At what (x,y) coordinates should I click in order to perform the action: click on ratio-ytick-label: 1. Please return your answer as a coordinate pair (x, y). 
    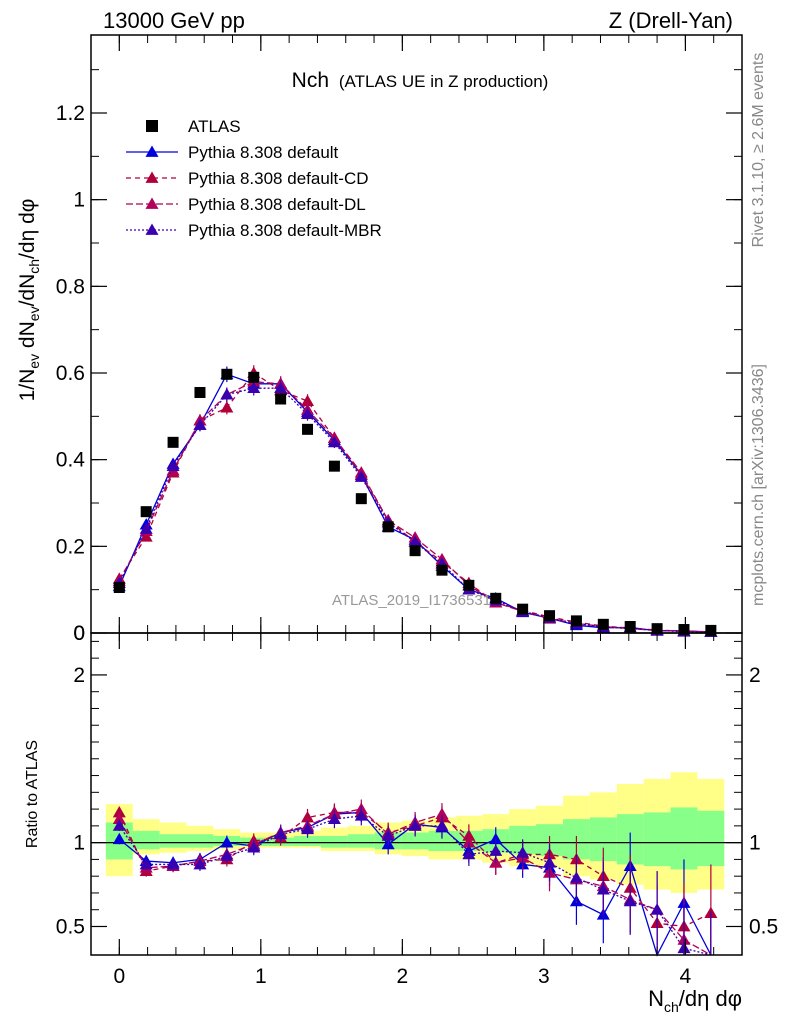
    Looking at the image, I should click on (79, 843).